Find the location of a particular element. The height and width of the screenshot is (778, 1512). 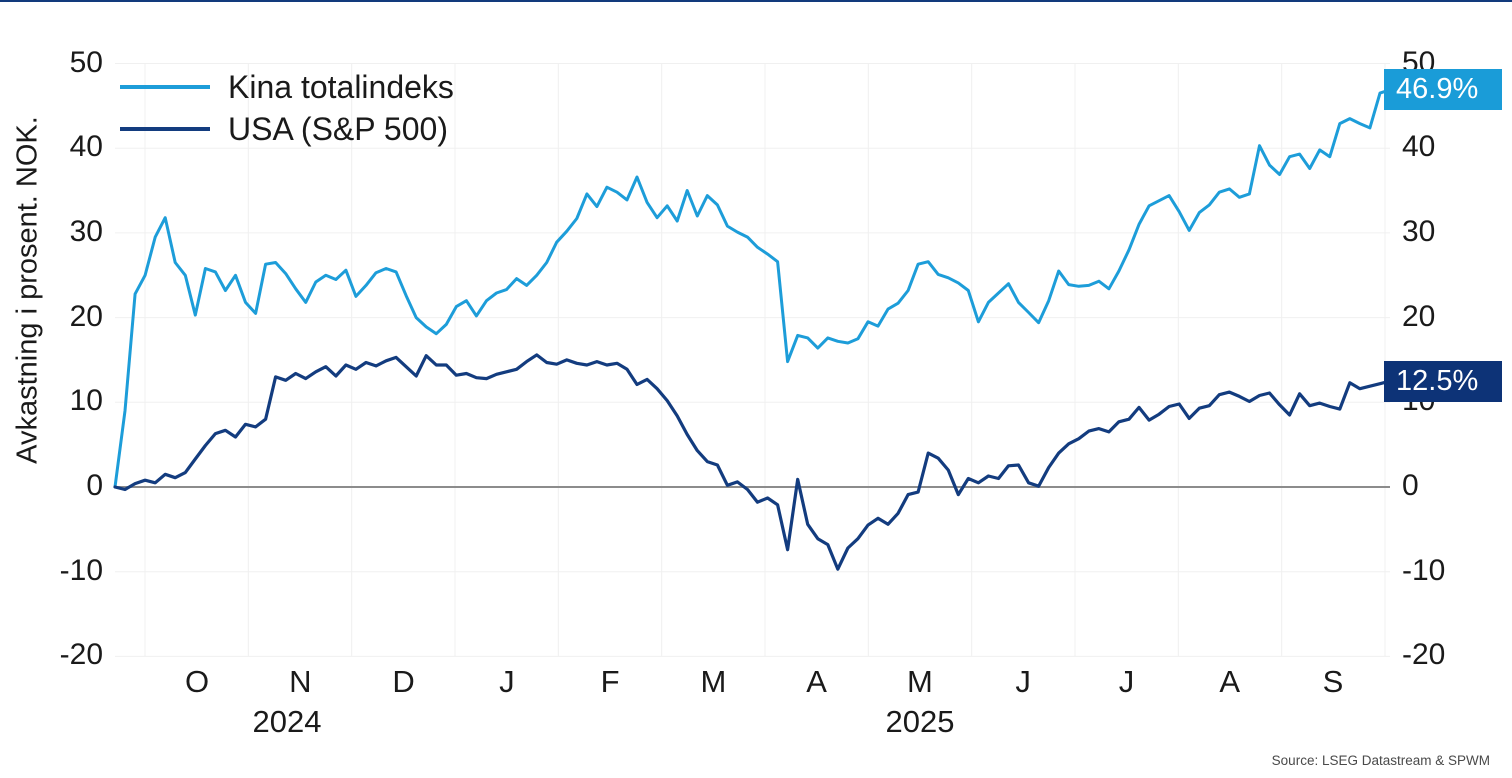

x-tick-month-label: N is located at coordinates (300, 681).